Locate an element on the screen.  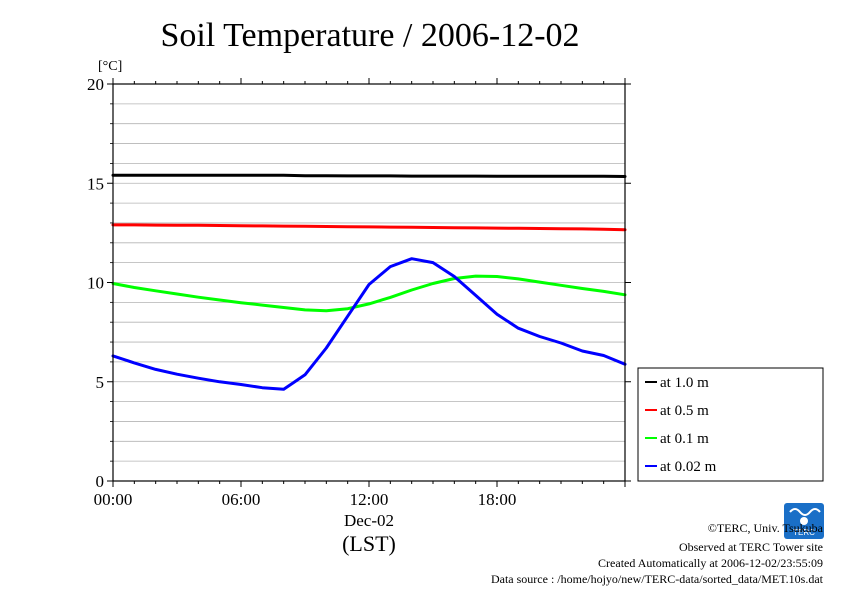
logo-drop-icon is located at coordinates (804, 521).